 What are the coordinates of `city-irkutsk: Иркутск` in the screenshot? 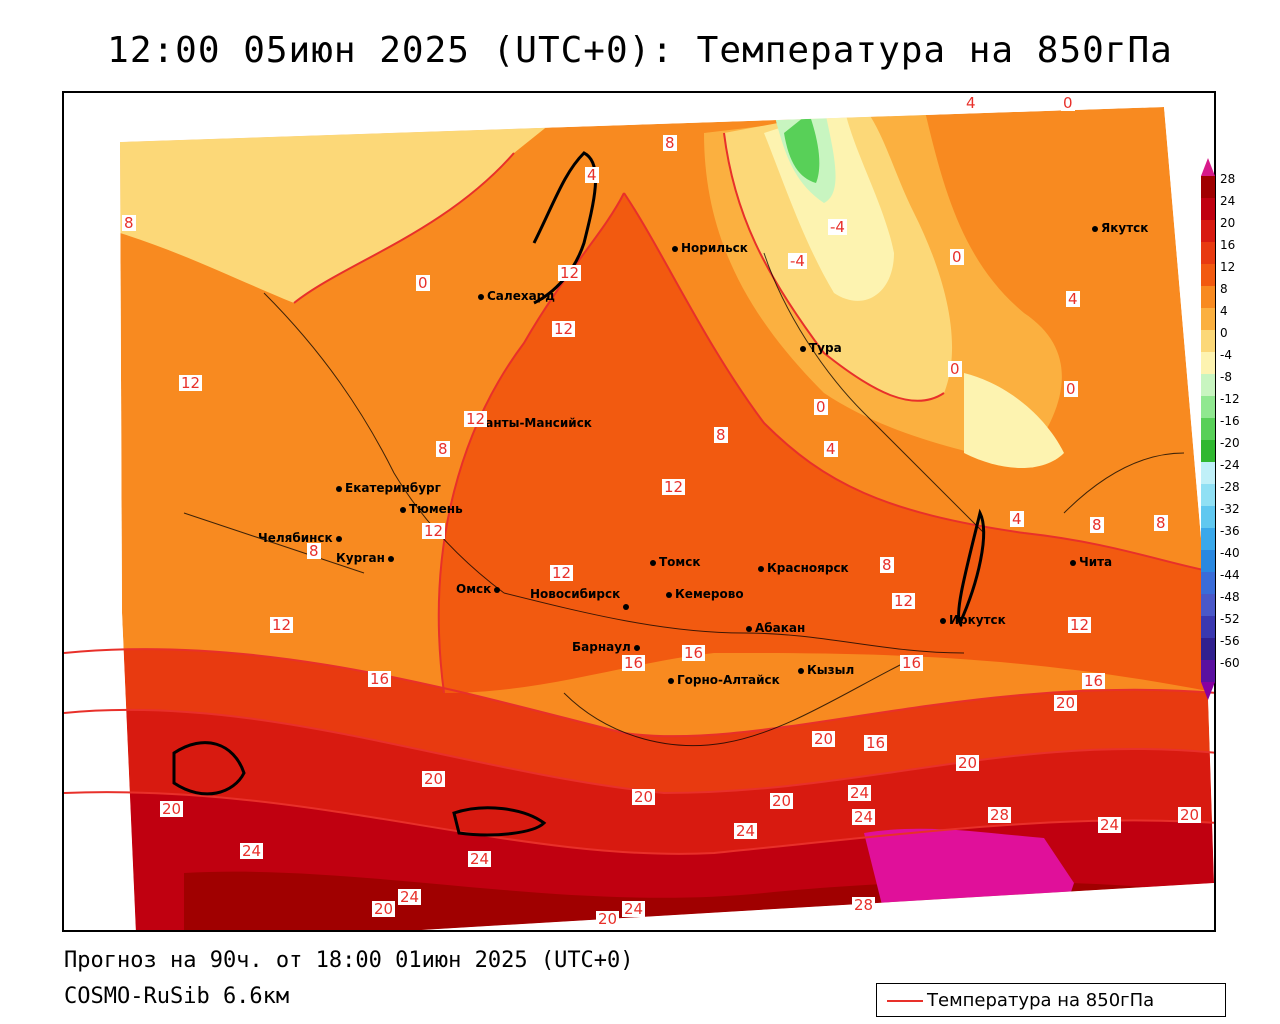 It's located at (973, 620).